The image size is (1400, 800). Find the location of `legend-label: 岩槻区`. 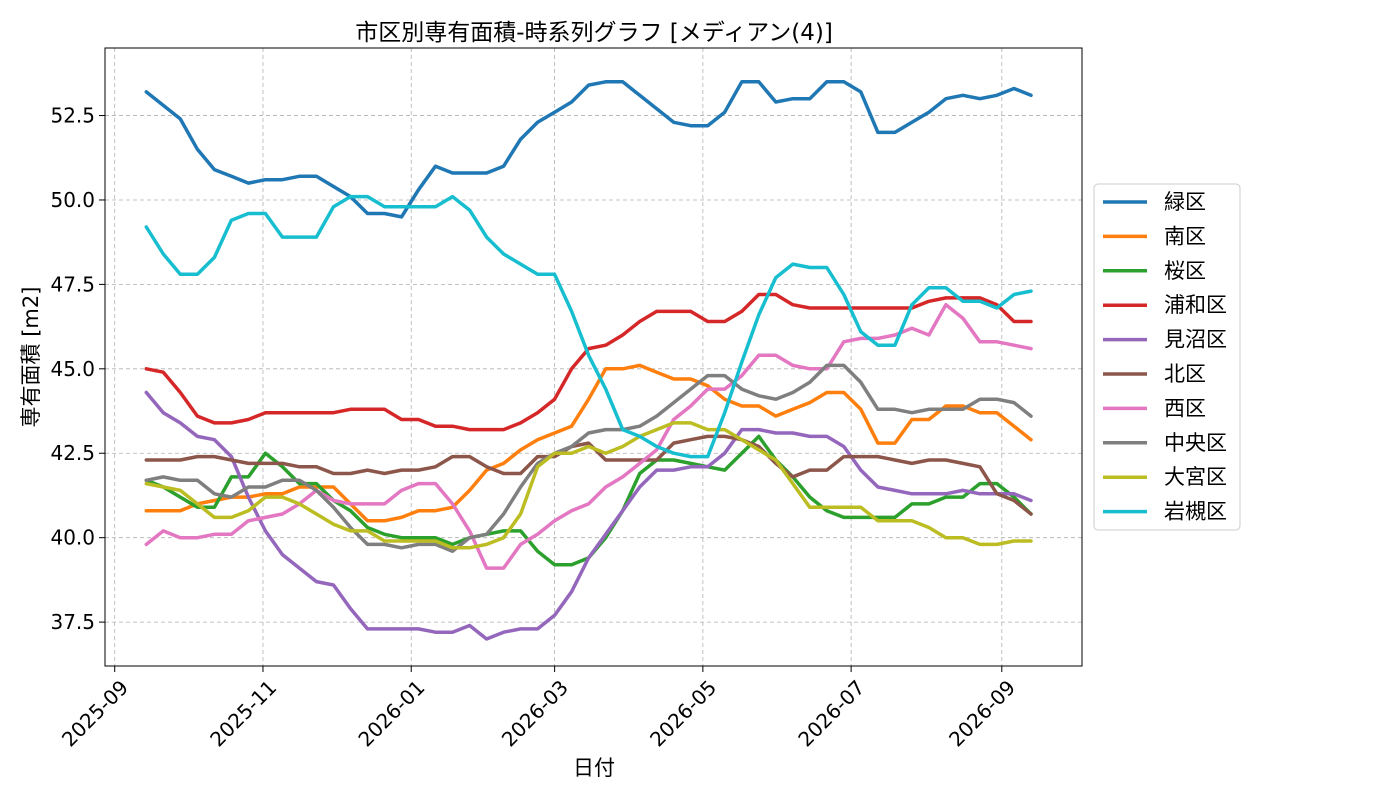

legend-label: 岩槻区 is located at coordinates (1195, 512).